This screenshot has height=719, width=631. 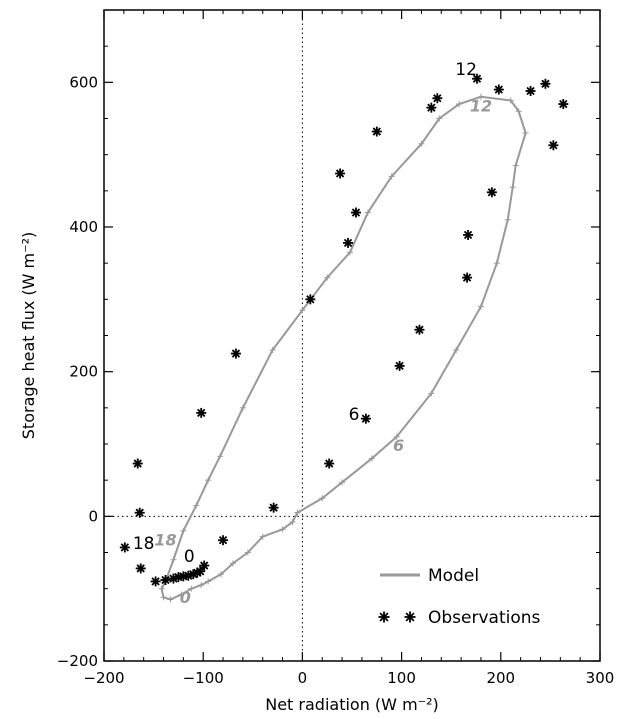 I want to click on legend-model-label: Model, so click(x=453, y=576).